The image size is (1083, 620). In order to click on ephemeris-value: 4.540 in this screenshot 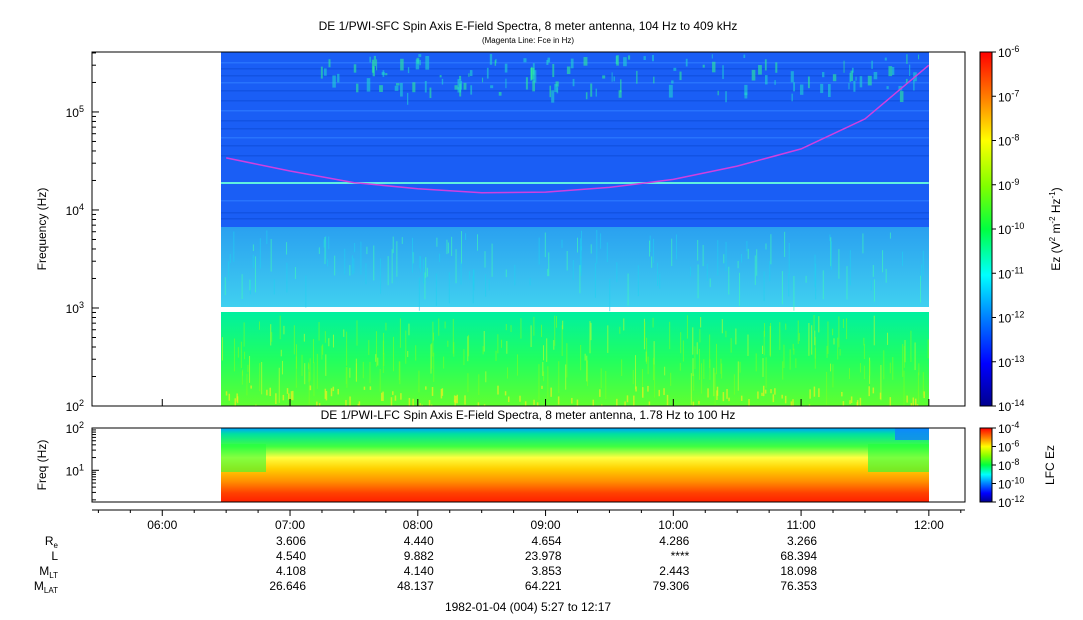, I will do `click(291, 556)`.